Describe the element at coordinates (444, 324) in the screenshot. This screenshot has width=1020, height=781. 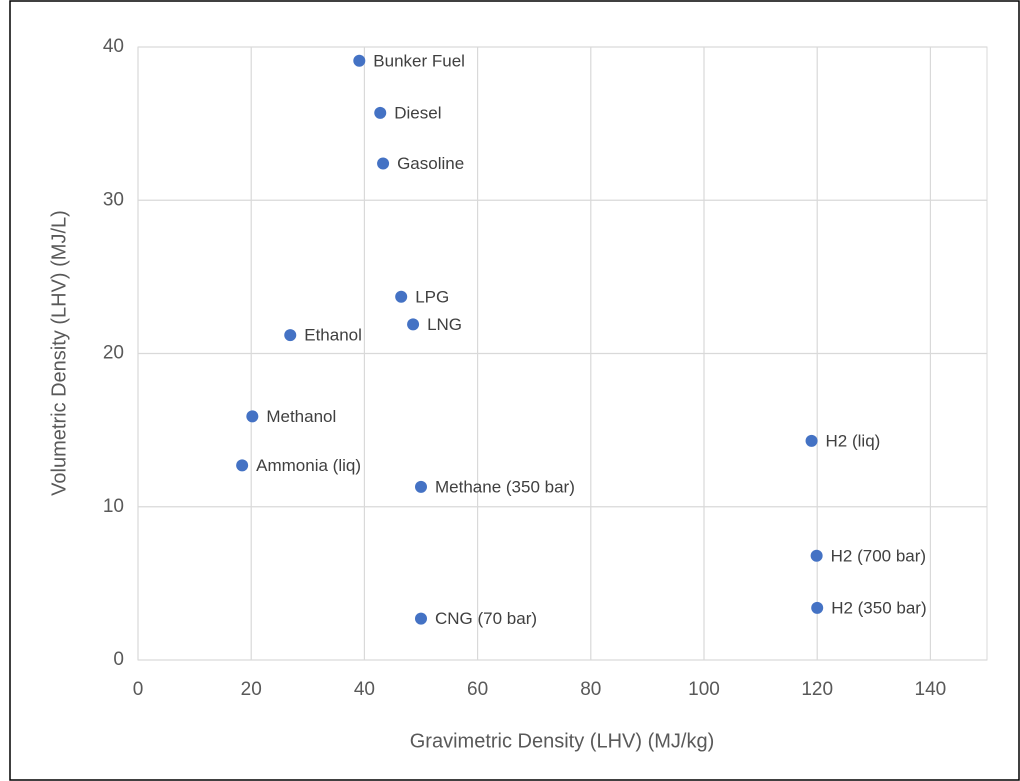
I see `point-label: LNG` at that location.